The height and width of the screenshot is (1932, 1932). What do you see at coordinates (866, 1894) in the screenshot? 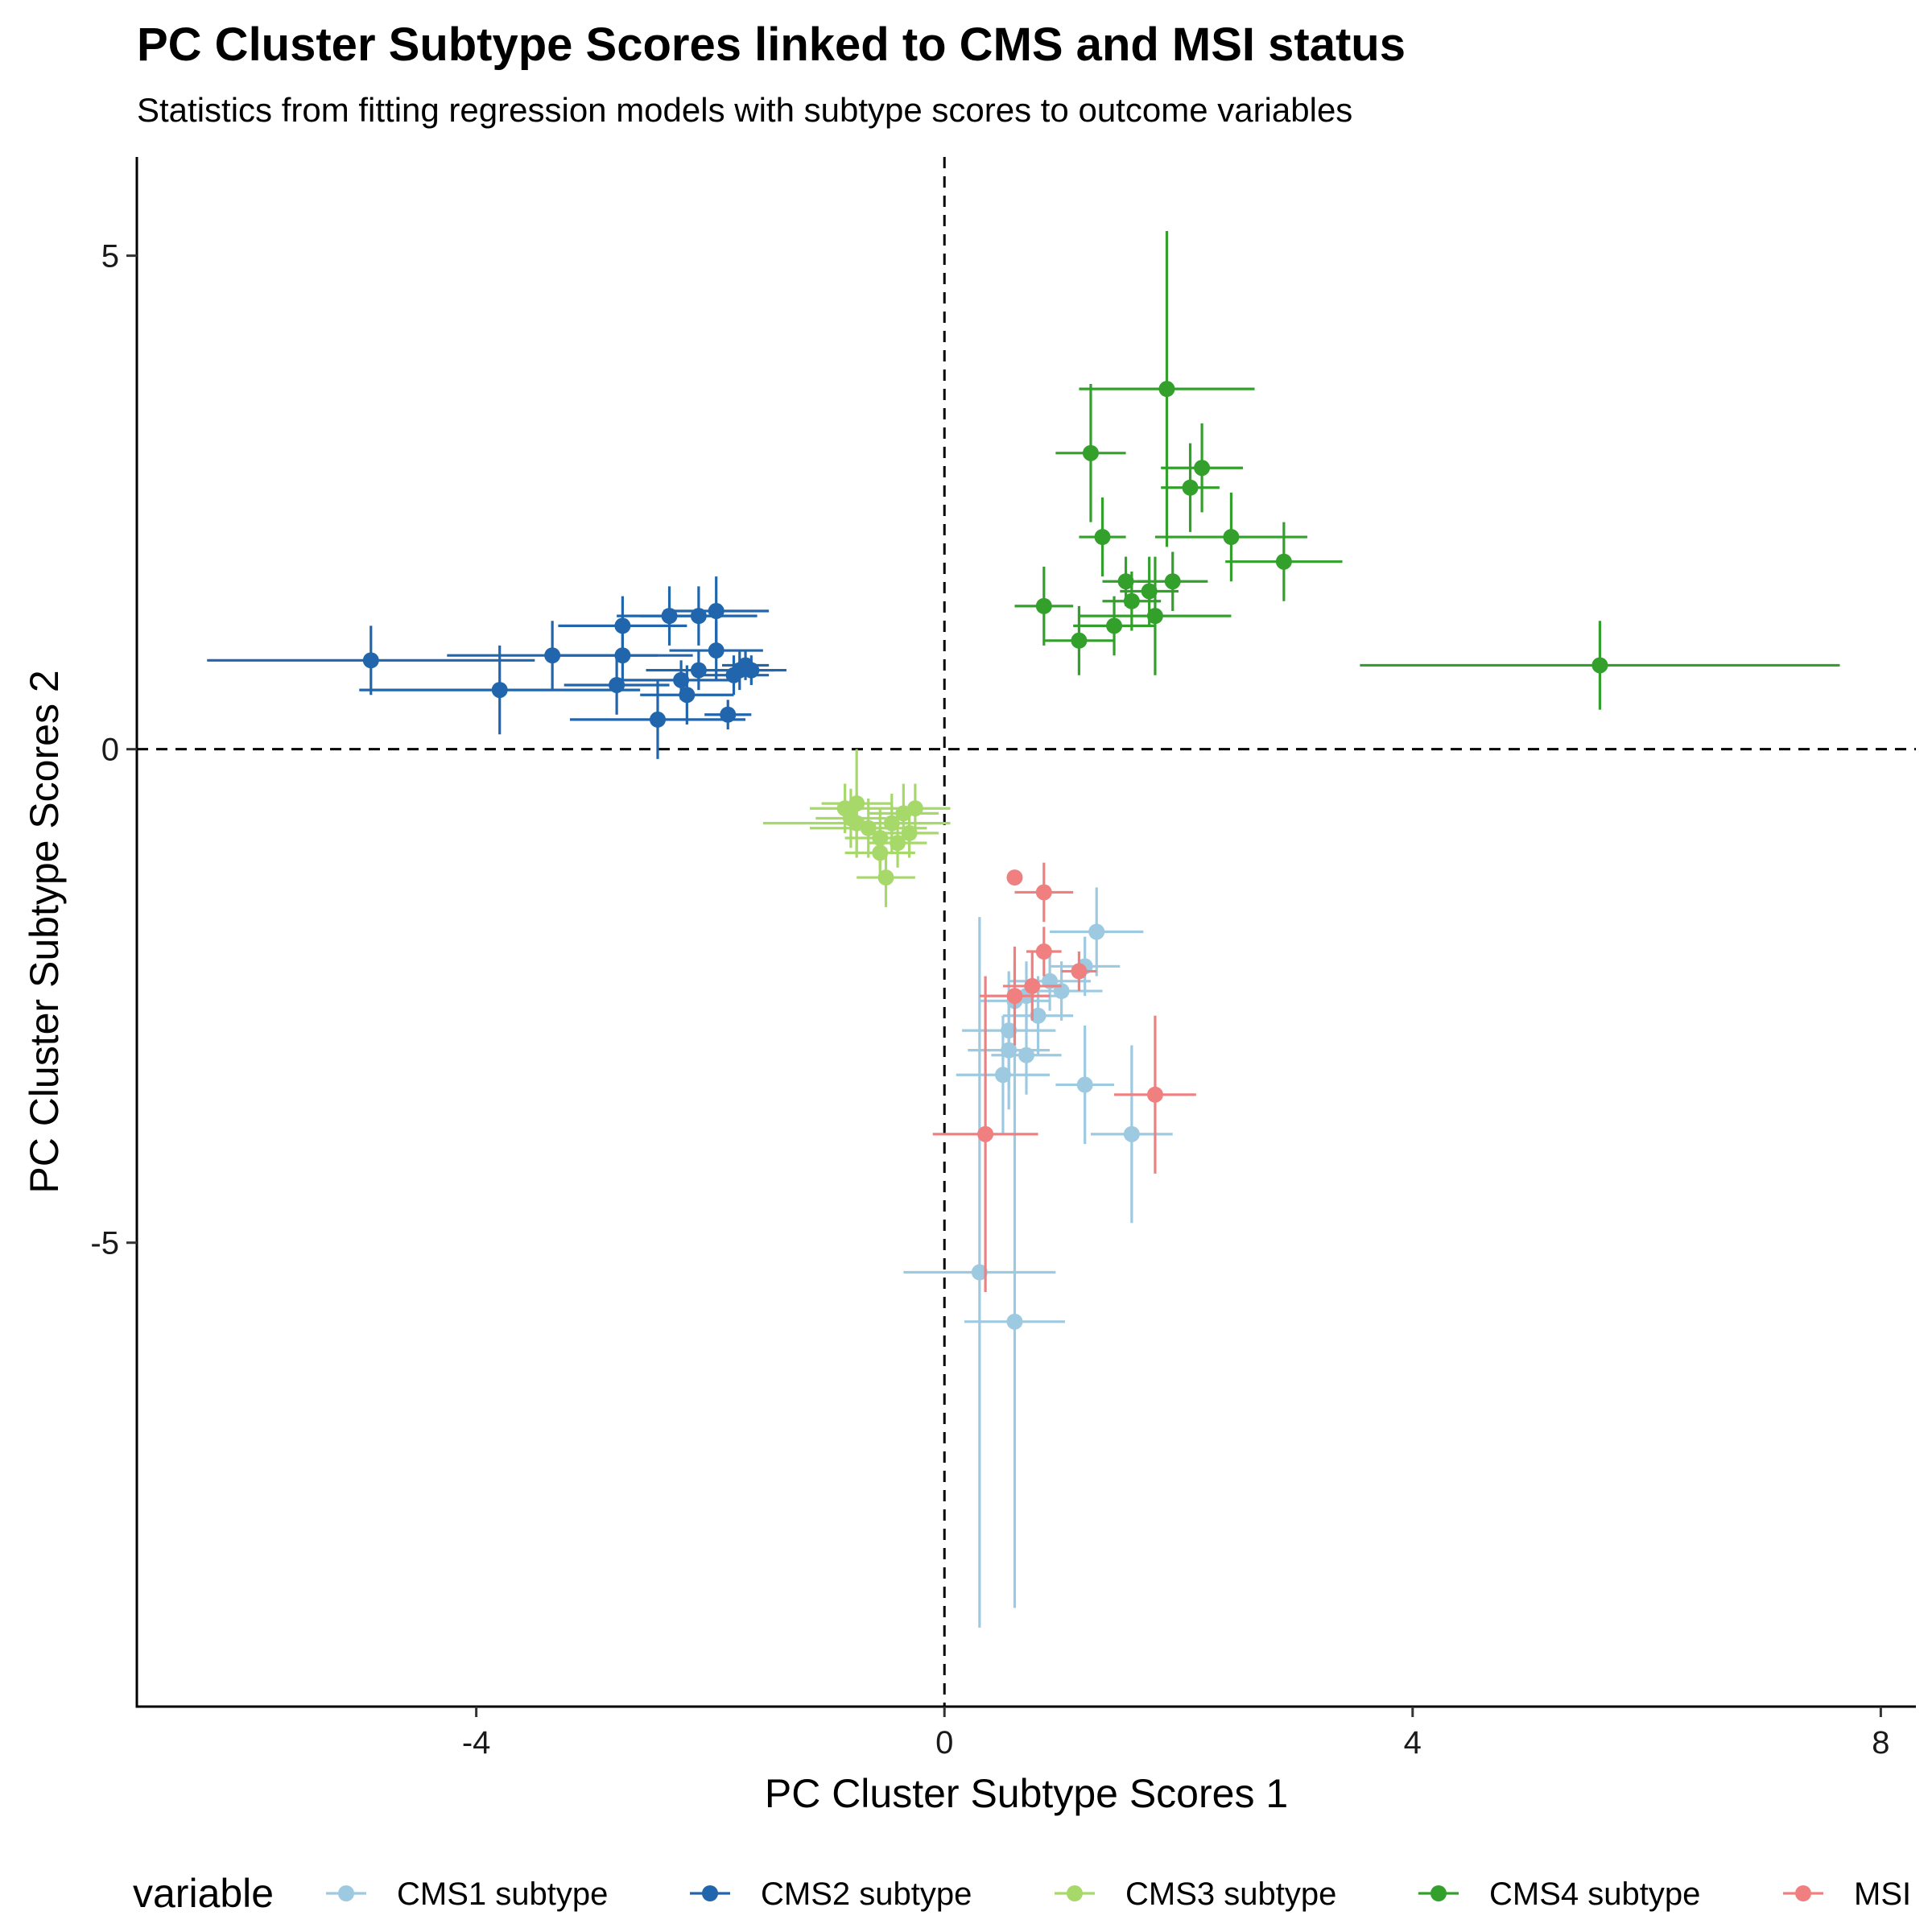
I see `legend-label: CMS2 subtype` at bounding box center [866, 1894].